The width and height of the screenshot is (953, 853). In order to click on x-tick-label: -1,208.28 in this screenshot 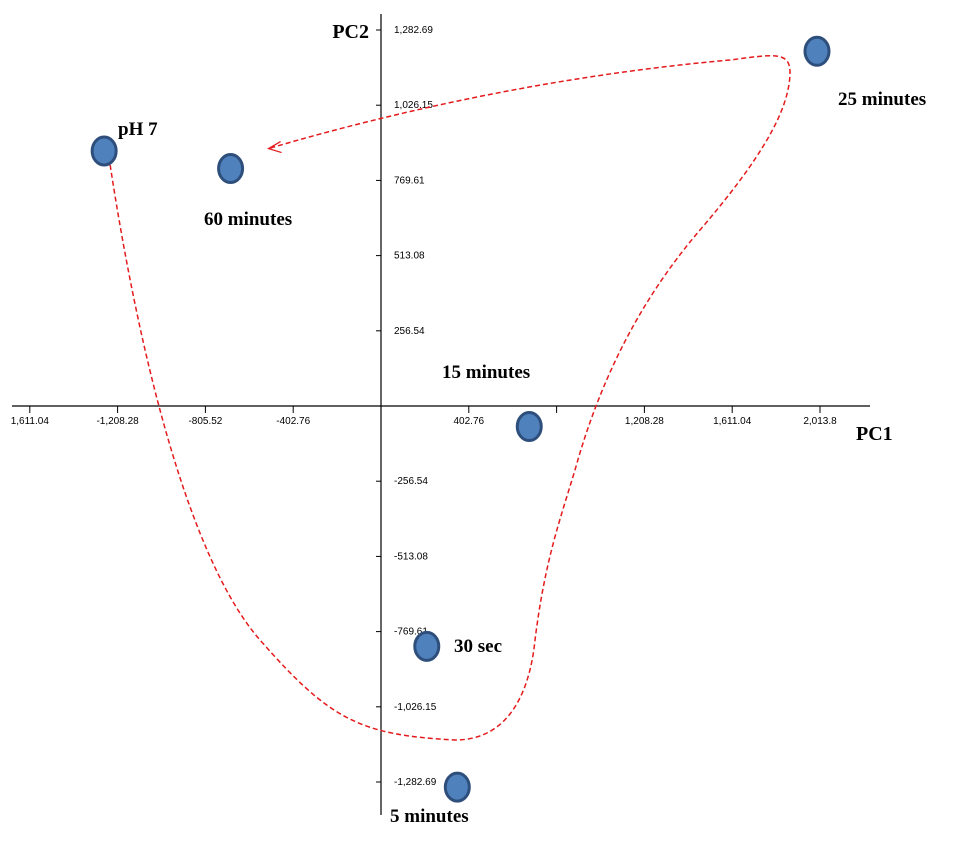, I will do `click(117, 421)`.